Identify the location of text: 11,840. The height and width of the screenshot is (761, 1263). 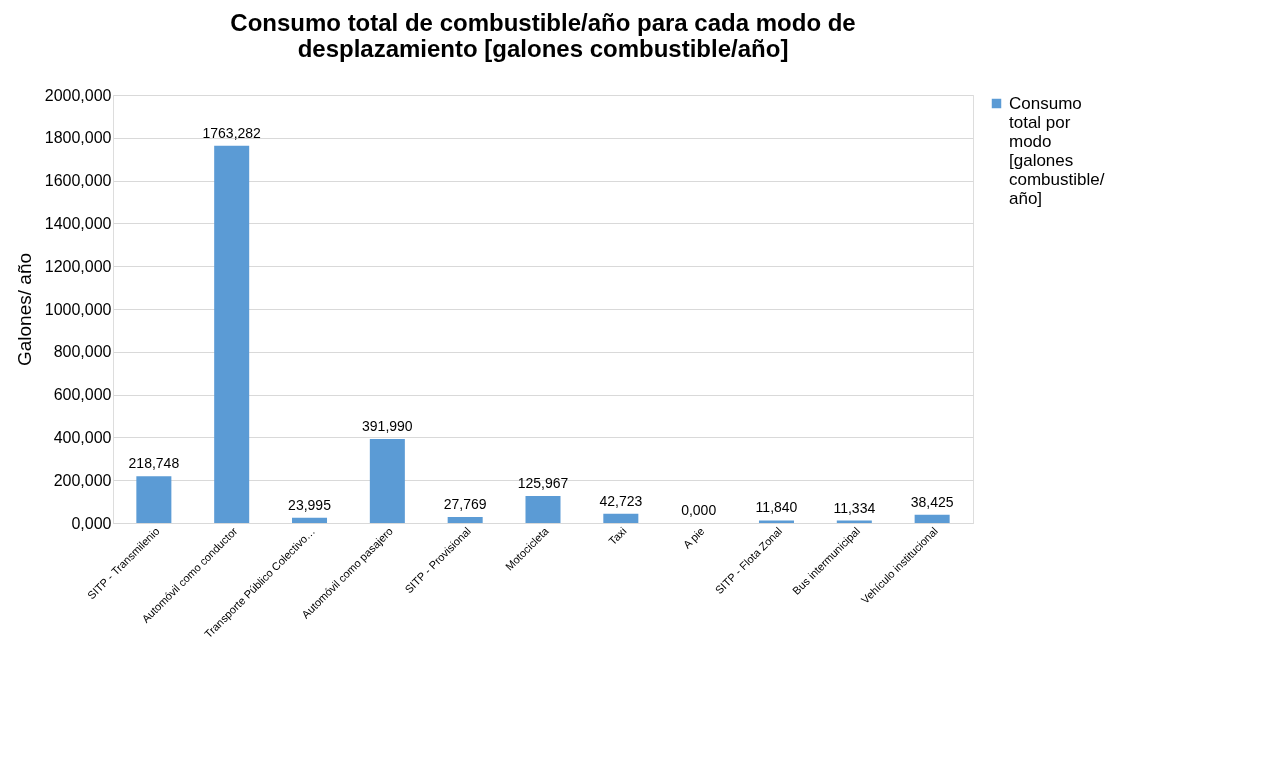
(776, 507).